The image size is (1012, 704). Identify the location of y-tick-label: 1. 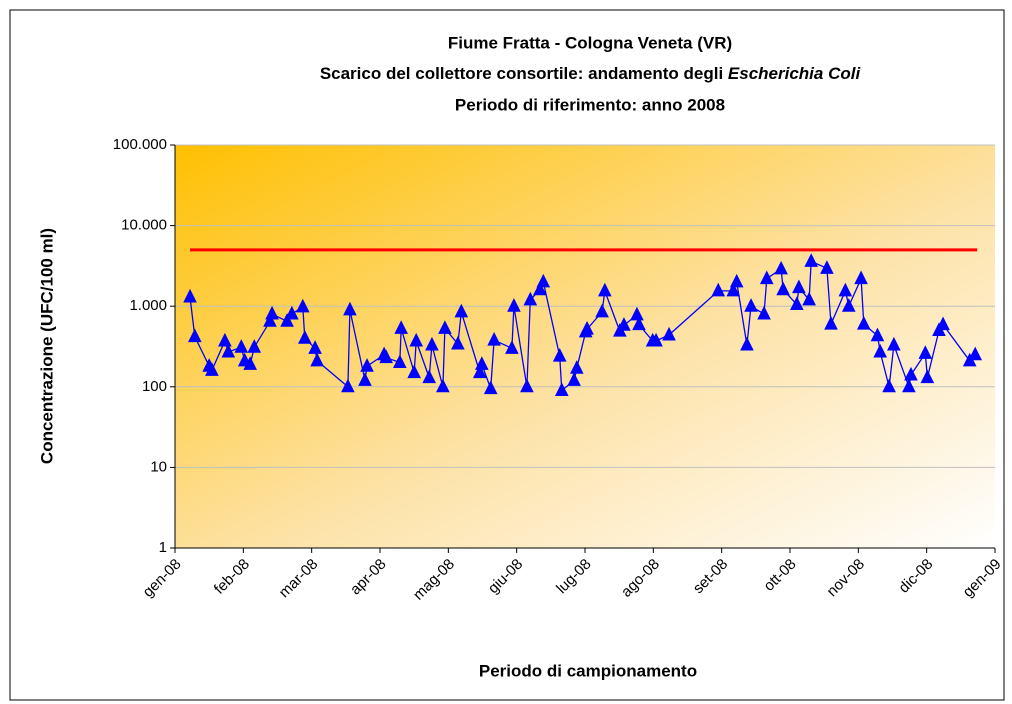
(163, 547).